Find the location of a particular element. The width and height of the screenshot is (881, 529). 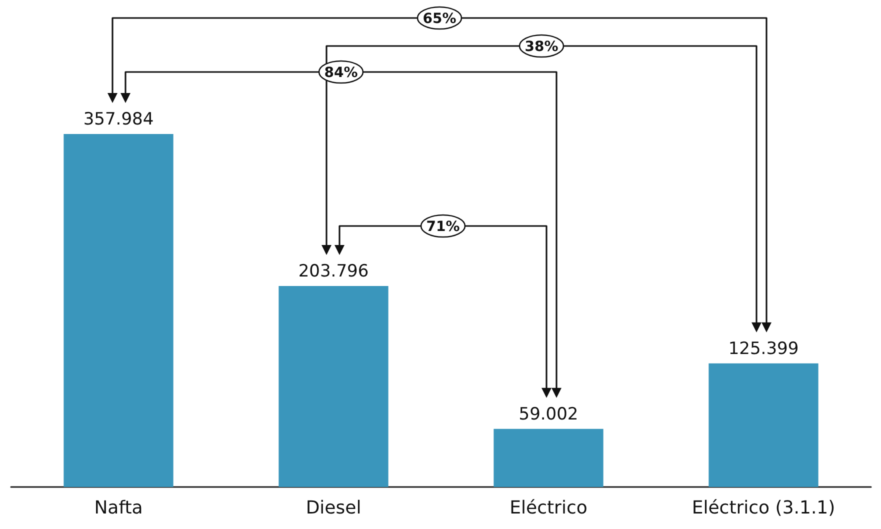

data-label: 125.399 is located at coordinates (763, 348).